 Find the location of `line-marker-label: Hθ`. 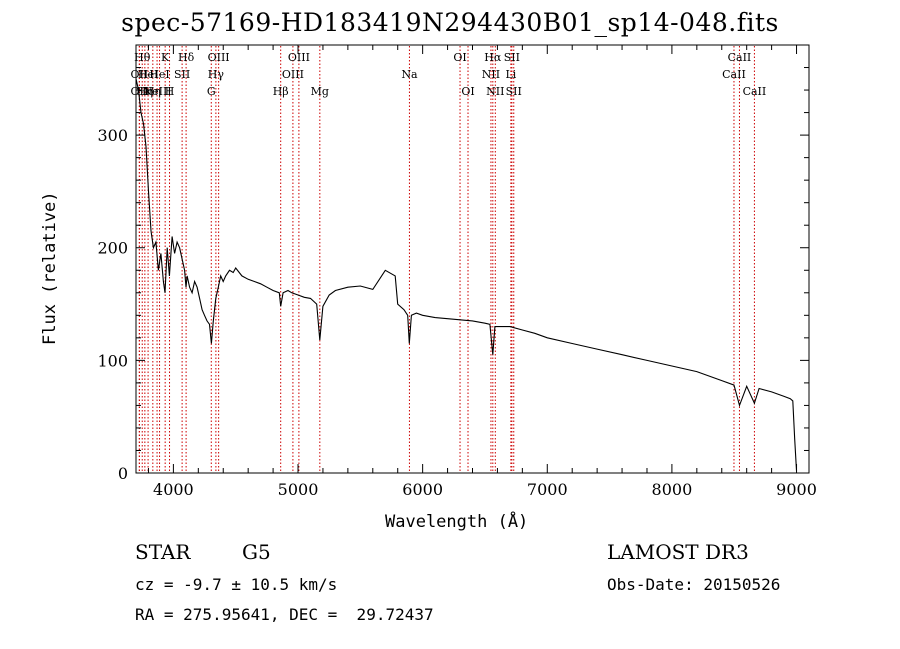

line-marker-label: Hθ is located at coordinates (142, 57).